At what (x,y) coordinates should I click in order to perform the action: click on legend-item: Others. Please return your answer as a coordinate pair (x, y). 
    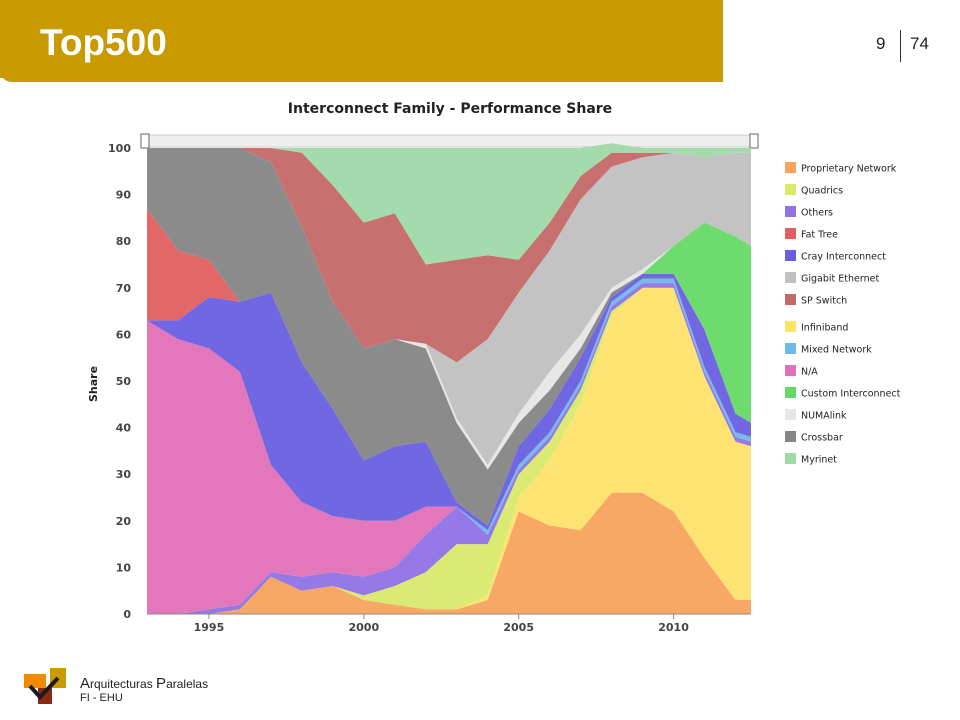
    Looking at the image, I should click on (809, 212).